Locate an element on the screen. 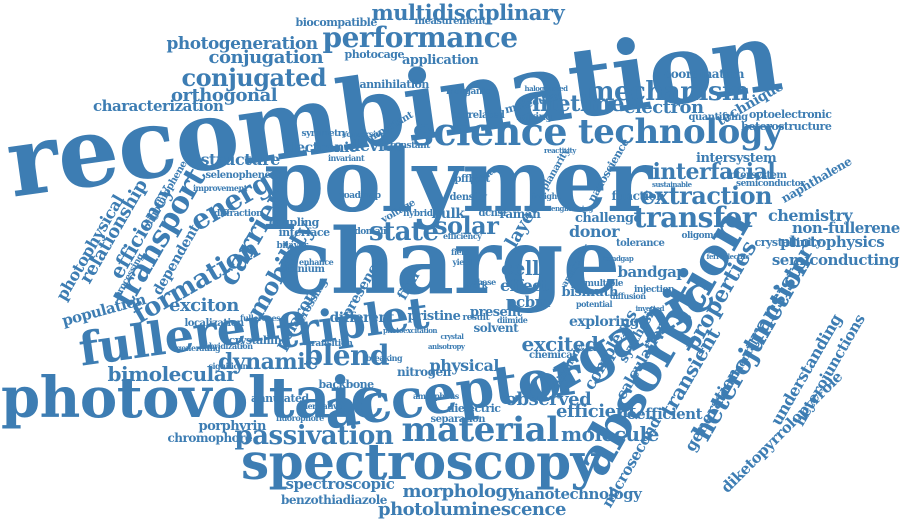 The image size is (900, 524). cloud-word: excited is located at coordinates (560, 344).